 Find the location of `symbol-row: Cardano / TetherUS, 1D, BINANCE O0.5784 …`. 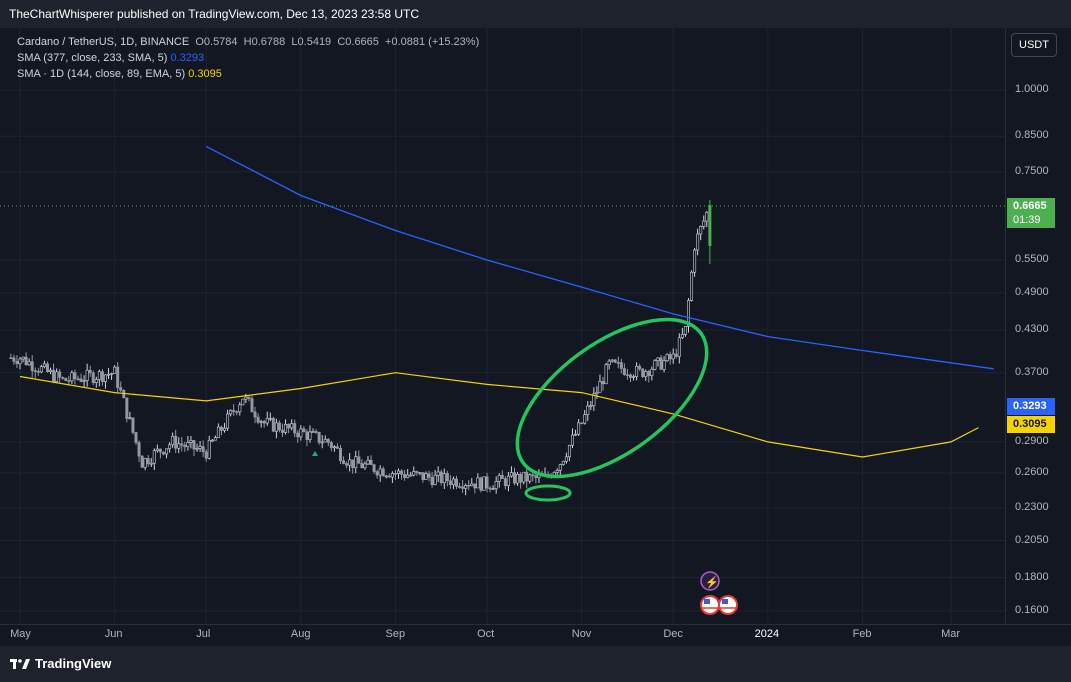

symbol-row: Cardano / TetherUS, 1D, BINANCE O0.5784 … is located at coordinates (248, 42).